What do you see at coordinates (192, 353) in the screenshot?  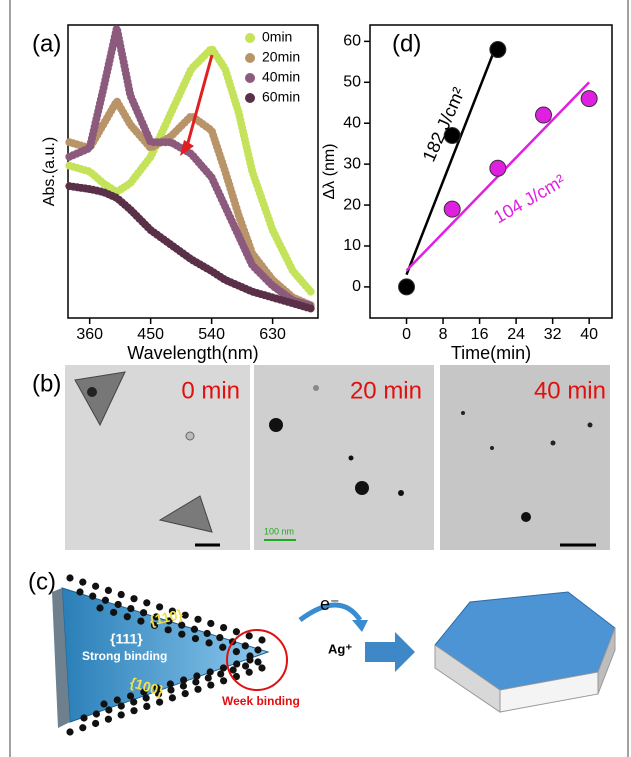 I see `x-axis-title: Wavelength(nm)` at bounding box center [192, 353].